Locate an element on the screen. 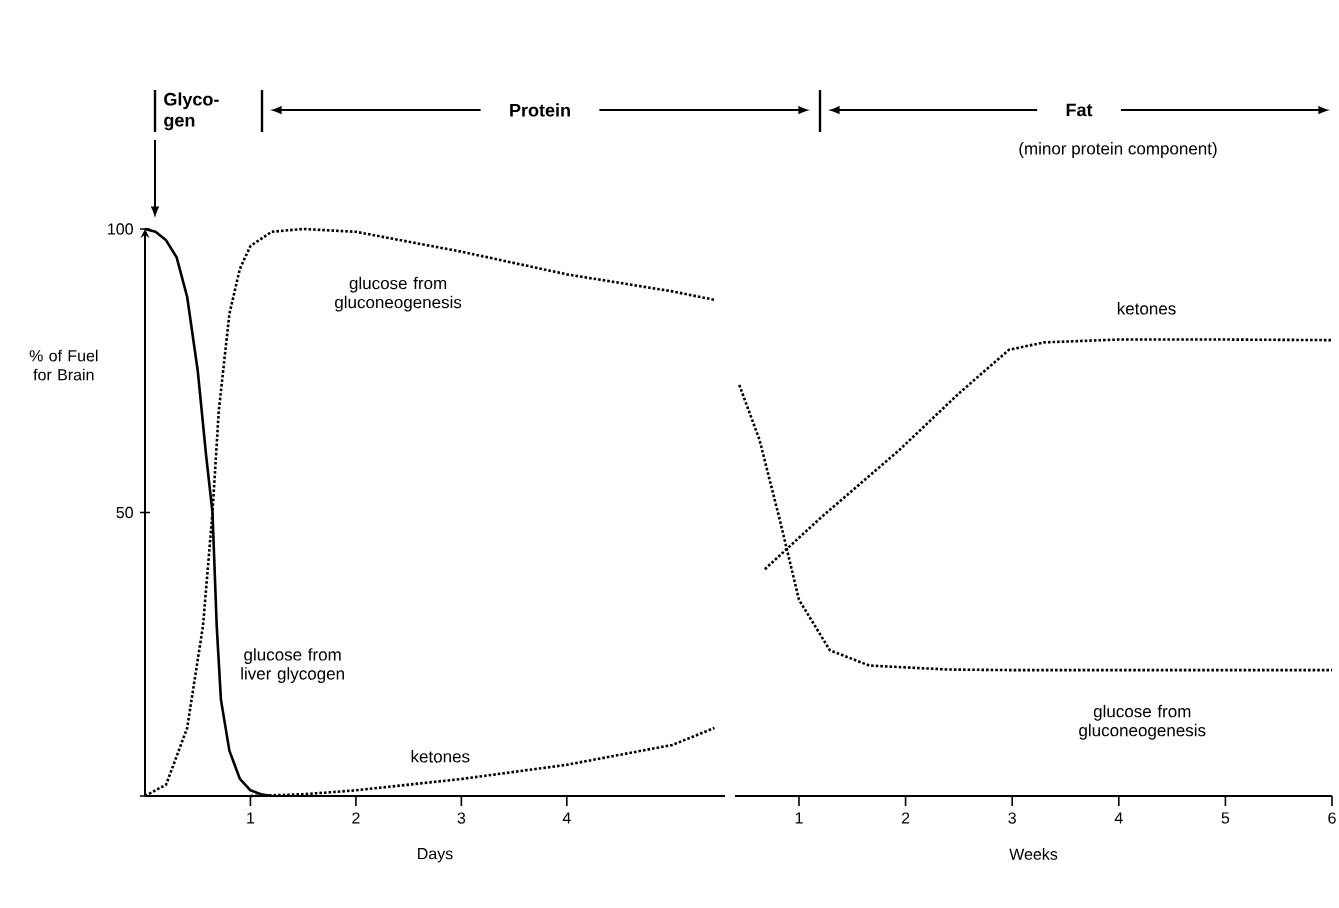  y-tick-label: 50 is located at coordinates (124, 512).